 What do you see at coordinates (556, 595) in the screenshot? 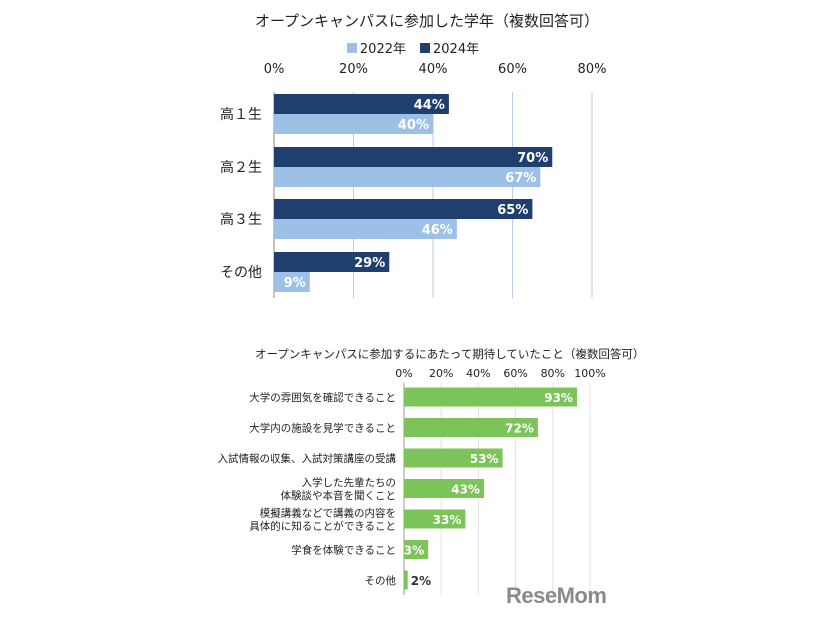
I see `resemom-logo: ReseMom` at bounding box center [556, 595].